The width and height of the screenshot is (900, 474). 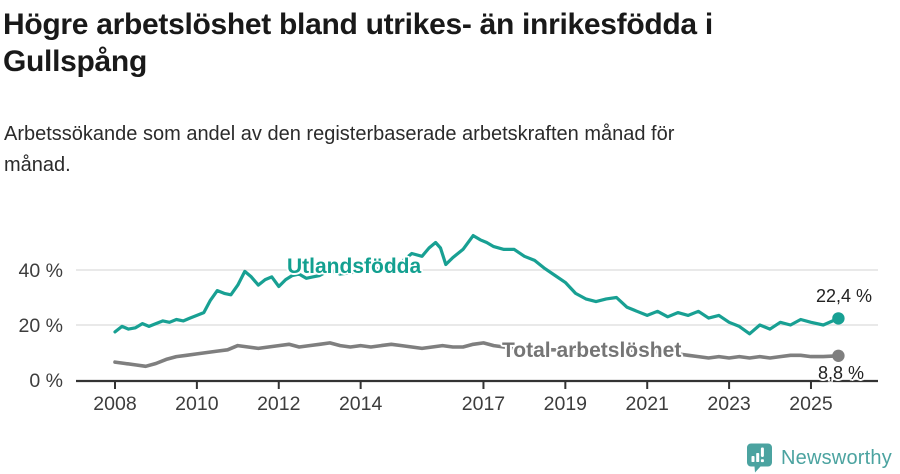 I want to click on newsworthy-brand-text: Newsworthy, so click(x=836, y=457).